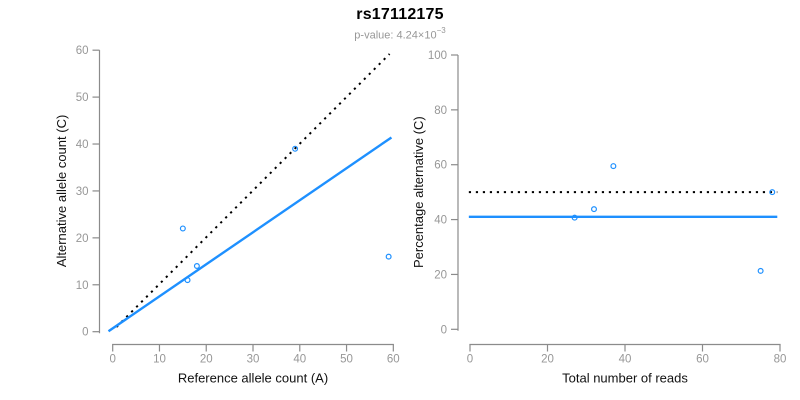 The width and height of the screenshot is (800, 400). I want to click on plot-title: rs17112175, so click(400, 14).